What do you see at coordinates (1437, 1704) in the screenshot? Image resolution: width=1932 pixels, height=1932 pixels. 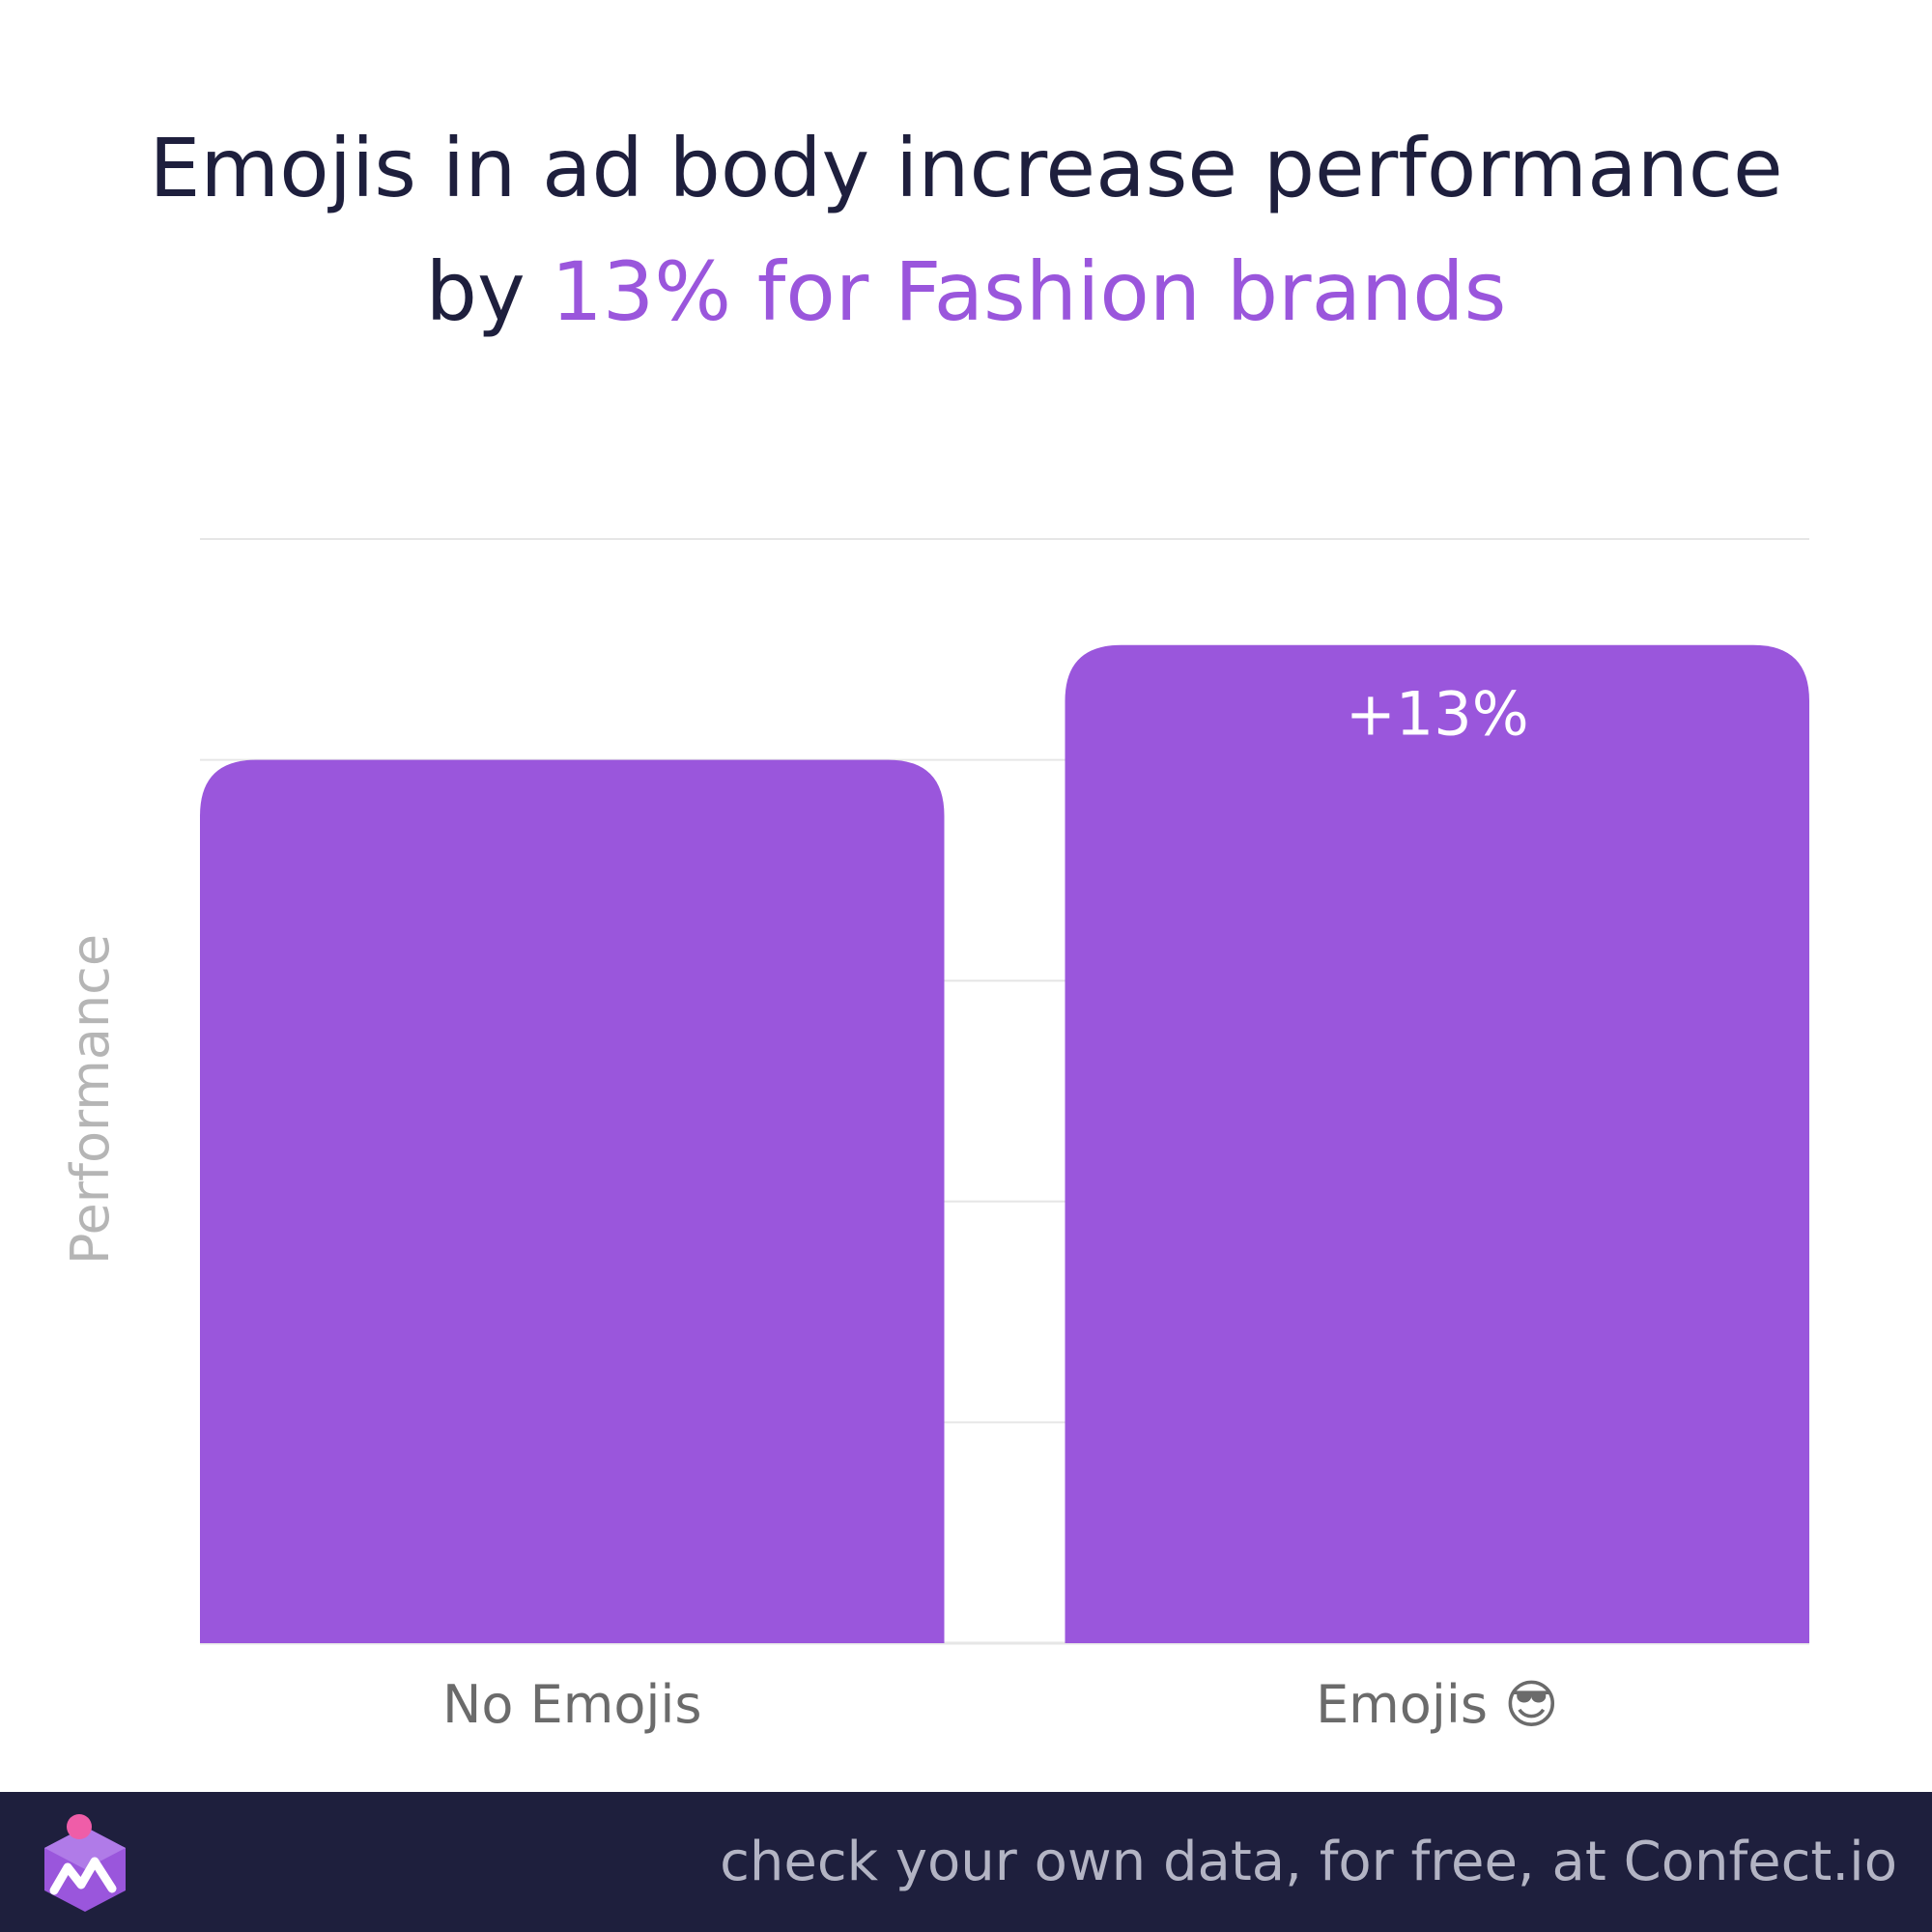 I see `x-tick-label-1: Emojis 😎` at bounding box center [1437, 1704].